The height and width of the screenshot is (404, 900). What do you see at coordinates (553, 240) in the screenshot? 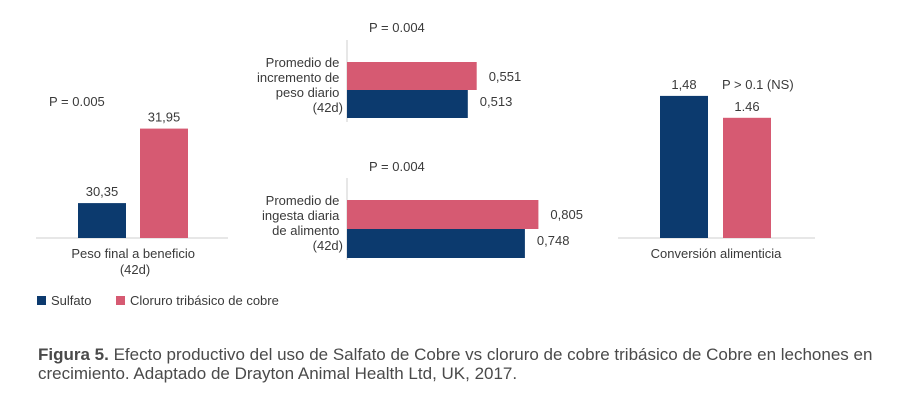
I see `data-label-sulfato: 0,748` at bounding box center [553, 240].